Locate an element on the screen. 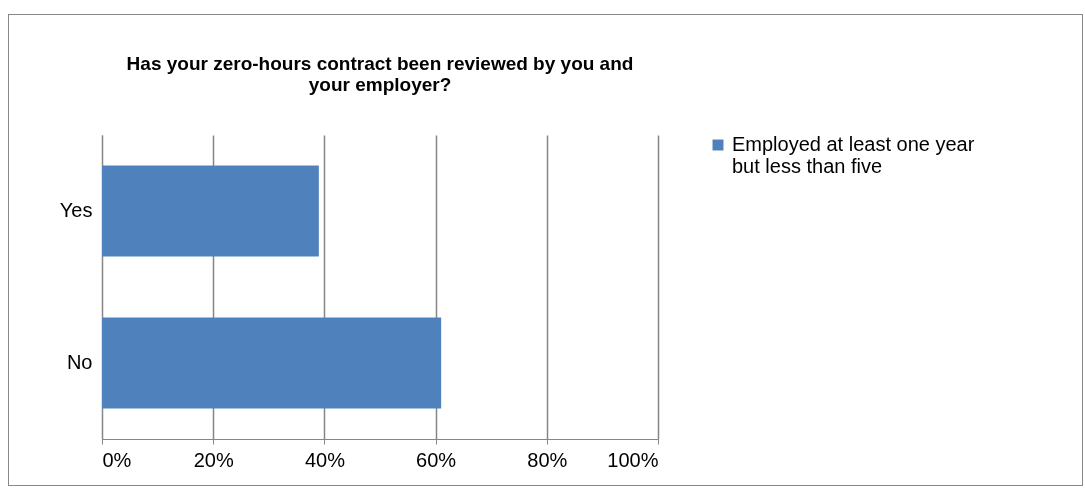 This screenshot has width=1085, height=491. chart-title: Has your zero-hours contract been reviewed by you and your employer? is located at coordinates (380, 74).